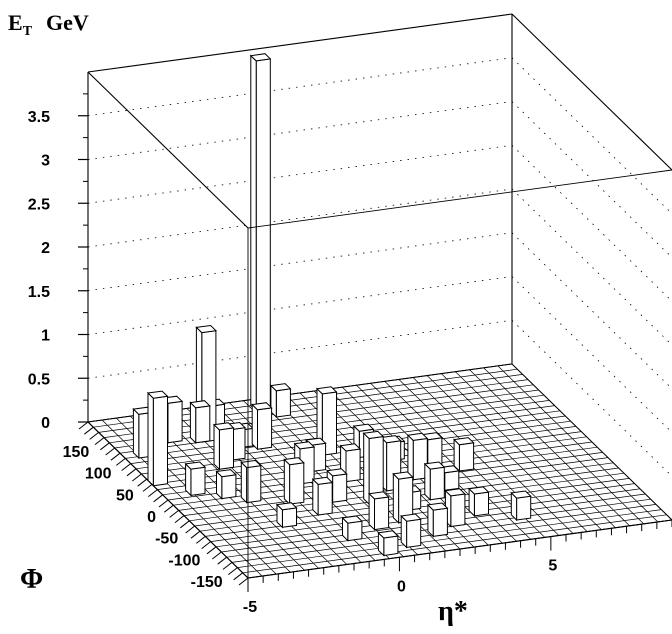  I want to click on eta-tick-label: 0, so click(401, 586).